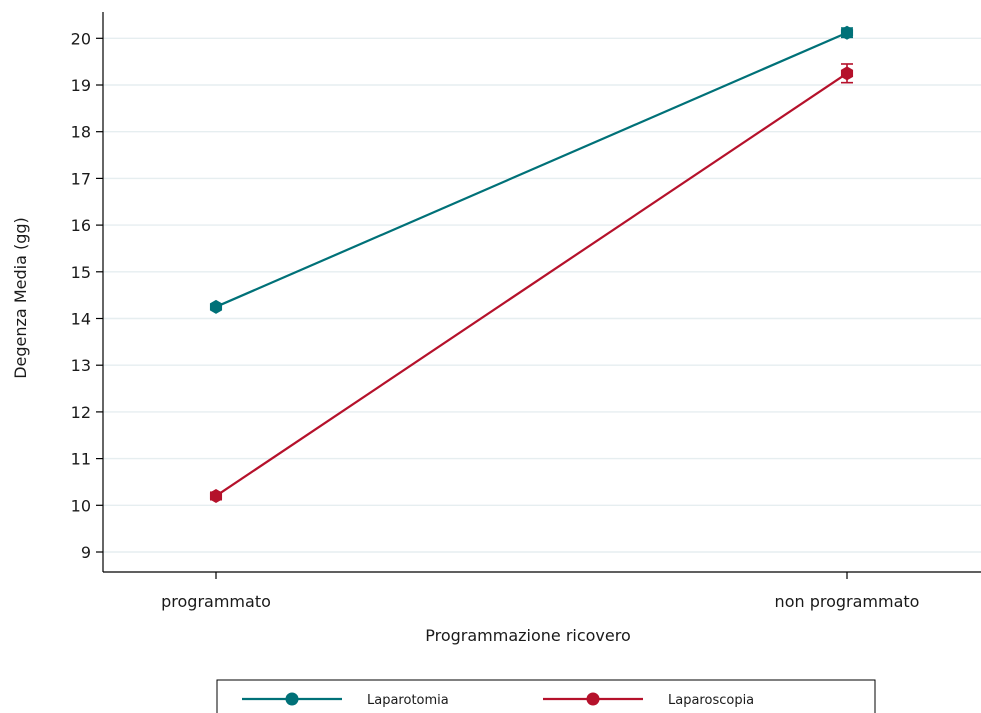 Image resolution: width=981 pixels, height=713 pixels. What do you see at coordinates (216, 601) in the screenshot?
I see `x-tick-label: programmato` at bounding box center [216, 601].